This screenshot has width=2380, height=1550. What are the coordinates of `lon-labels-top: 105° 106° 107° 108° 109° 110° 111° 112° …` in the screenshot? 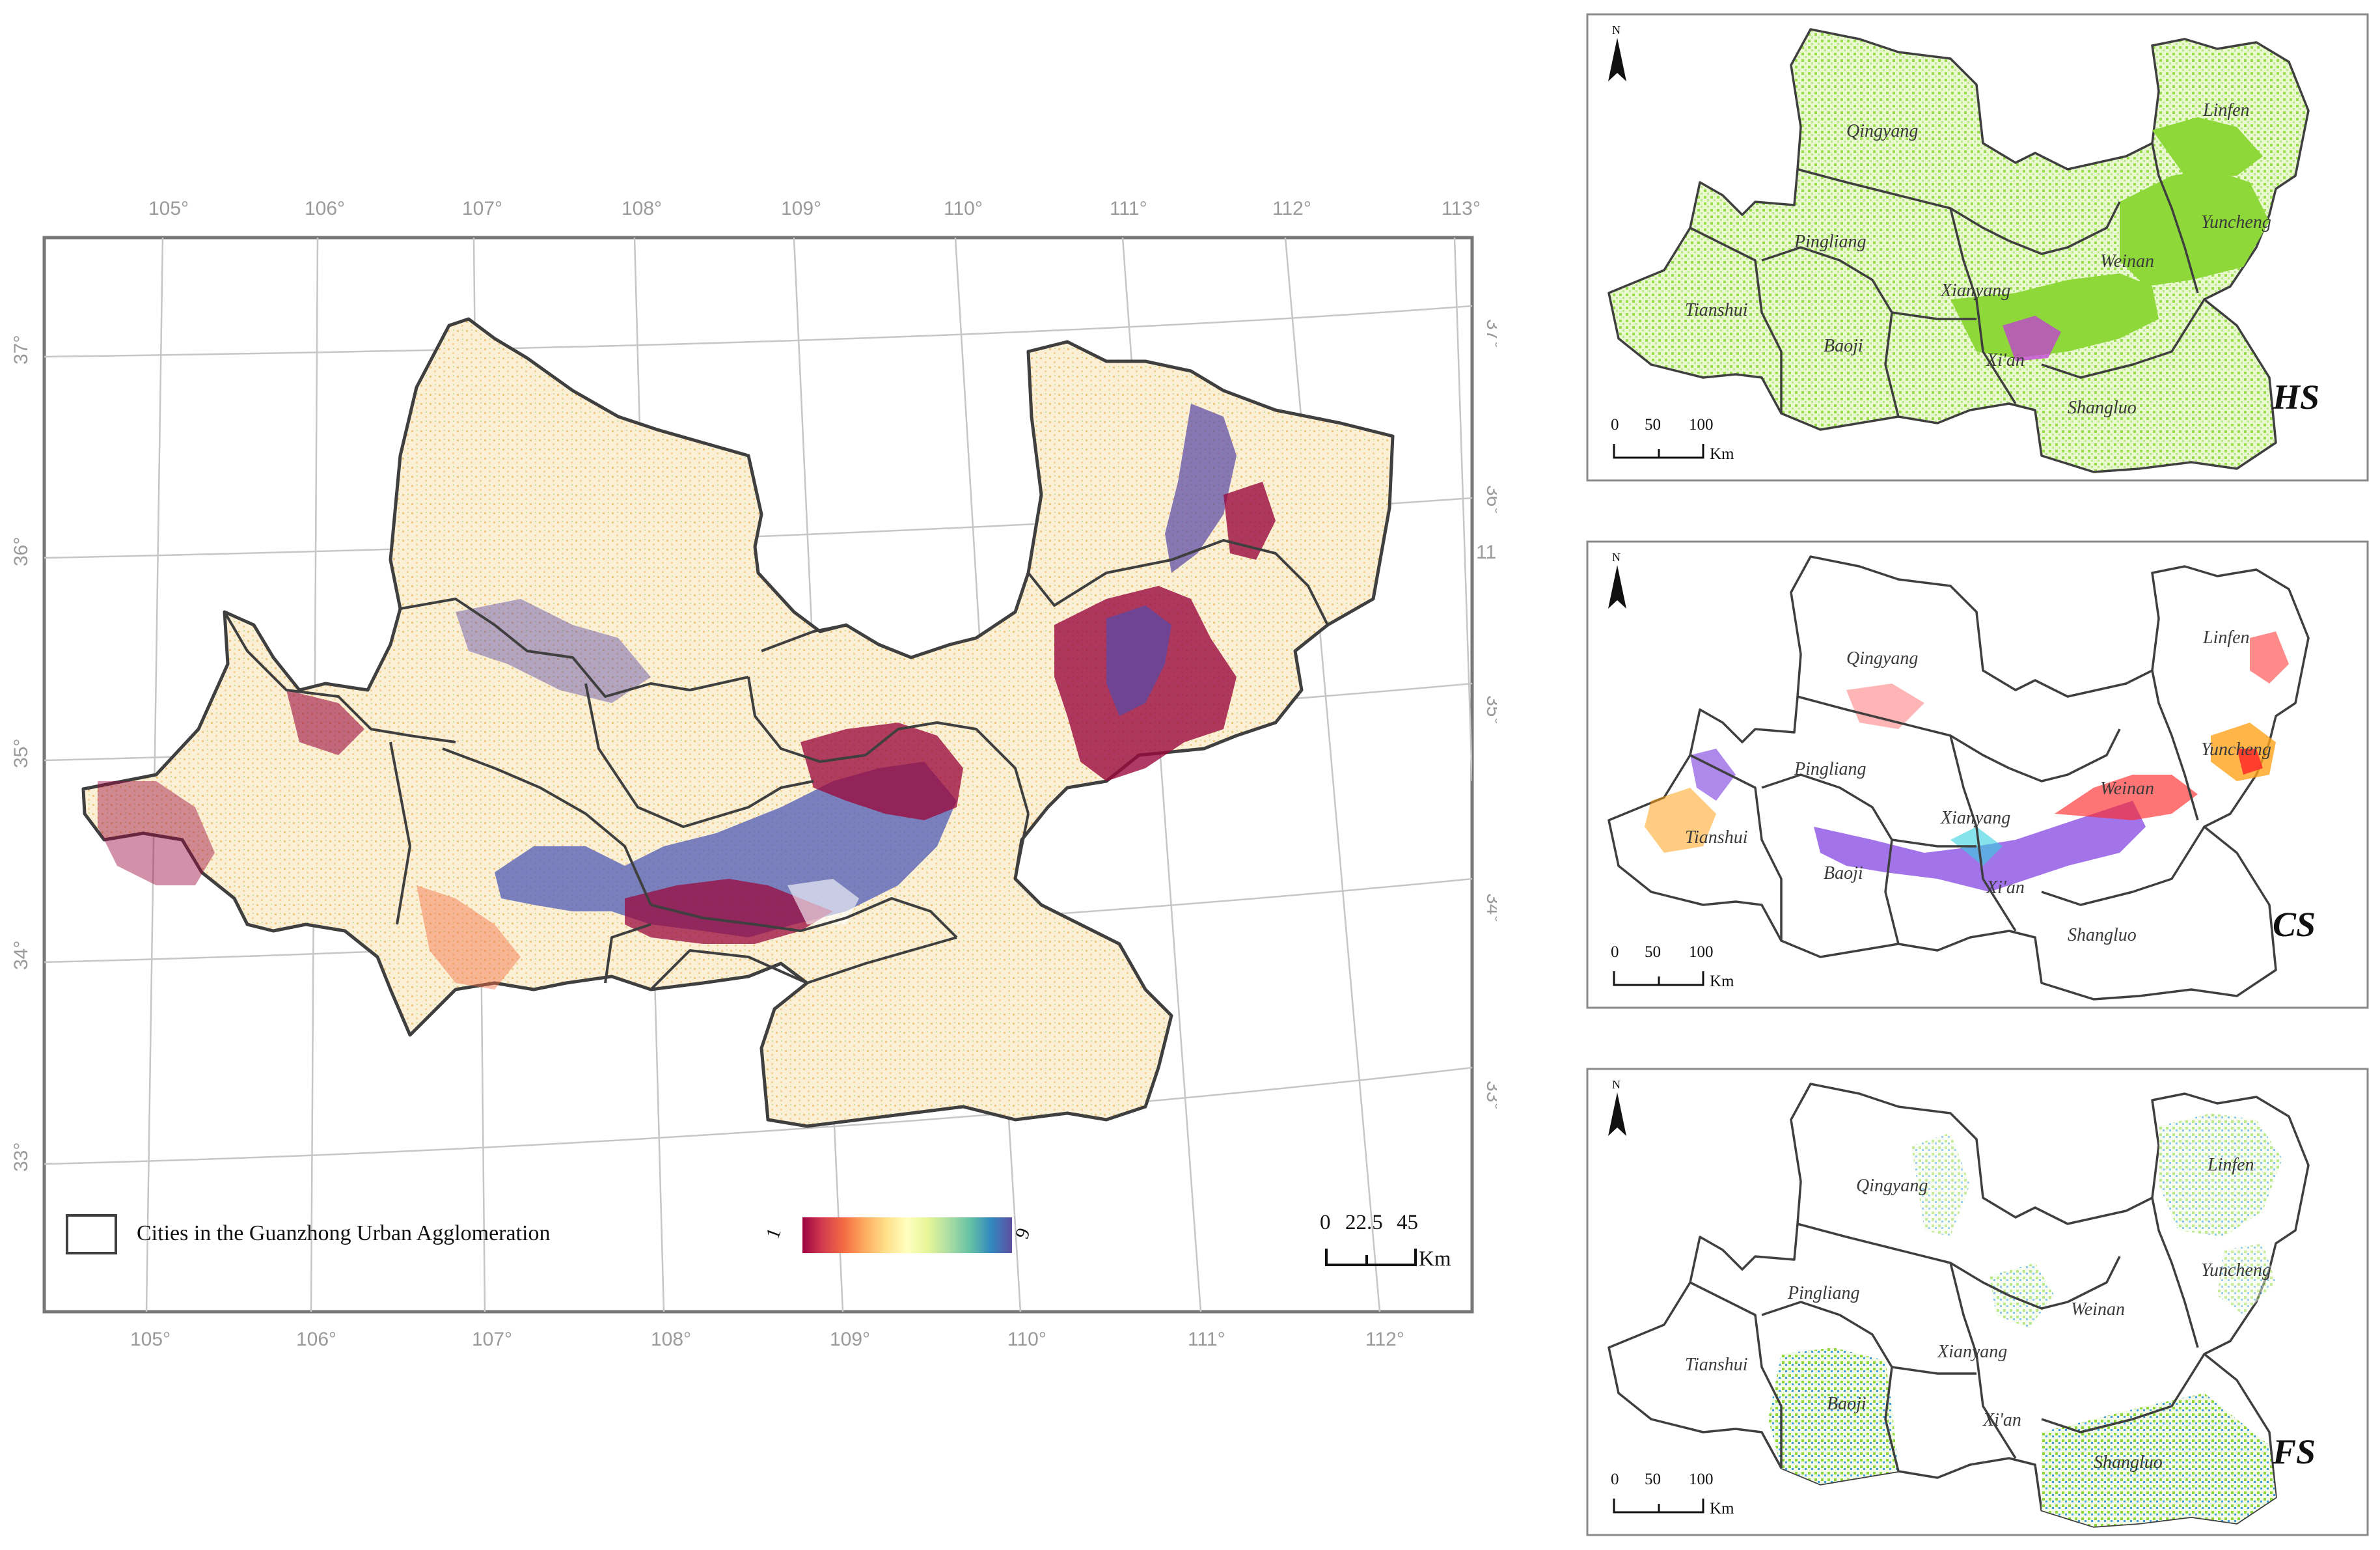 It's located at (814, 209).